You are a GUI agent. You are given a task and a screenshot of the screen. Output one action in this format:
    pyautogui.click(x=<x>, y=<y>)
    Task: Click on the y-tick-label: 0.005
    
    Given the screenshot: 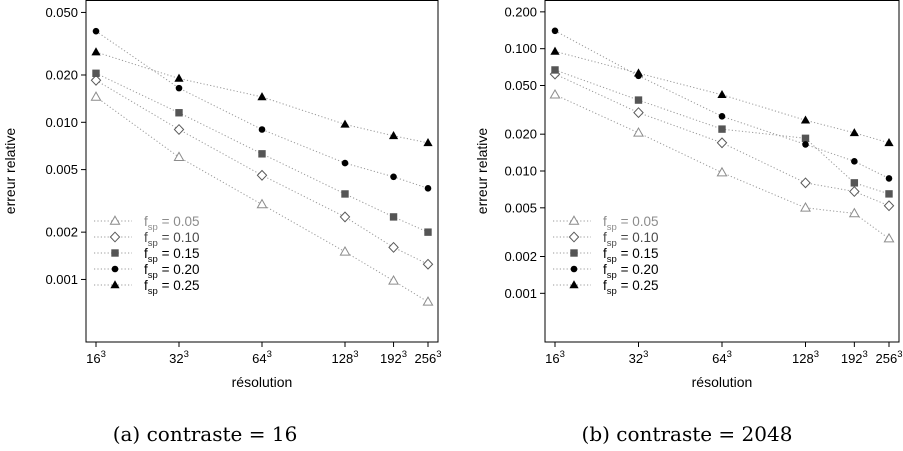 What is the action you would take?
    pyautogui.click(x=520, y=207)
    